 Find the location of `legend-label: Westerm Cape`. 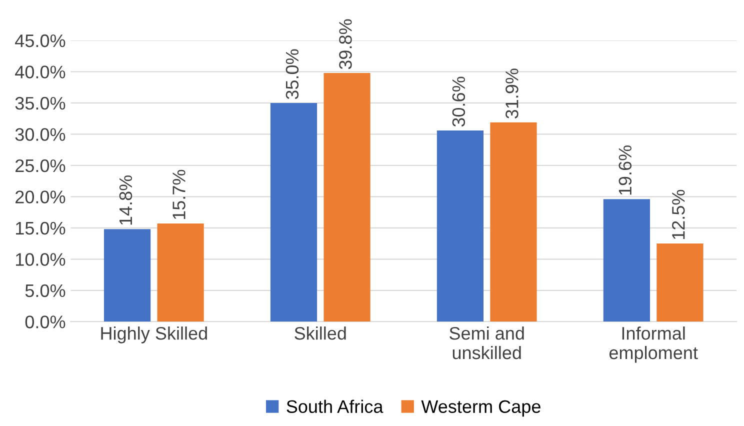

legend-label: Westerm Cape is located at coordinates (480, 408).